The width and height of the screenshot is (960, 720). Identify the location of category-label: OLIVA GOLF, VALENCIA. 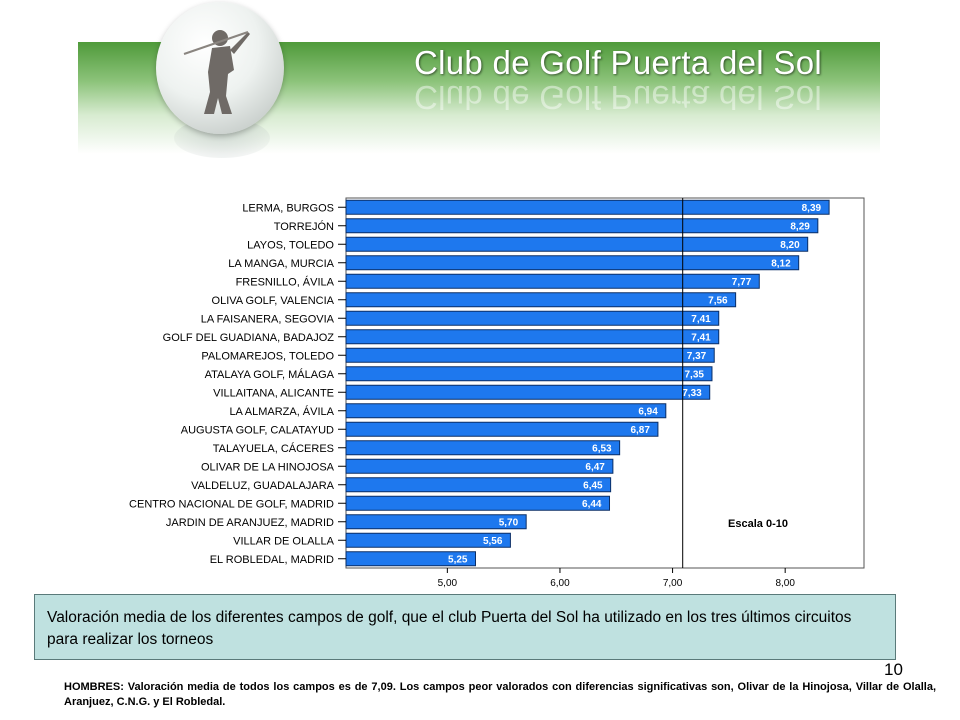
(273, 301).